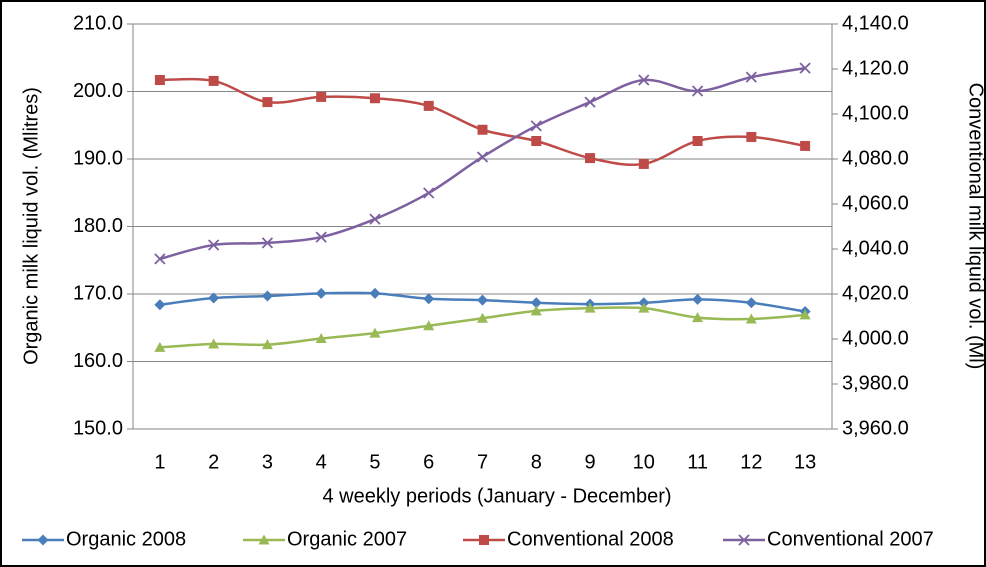 This screenshot has width=986, height=567. What do you see at coordinates (589, 462) in the screenshot?
I see `x-tick-label: 9` at bounding box center [589, 462].